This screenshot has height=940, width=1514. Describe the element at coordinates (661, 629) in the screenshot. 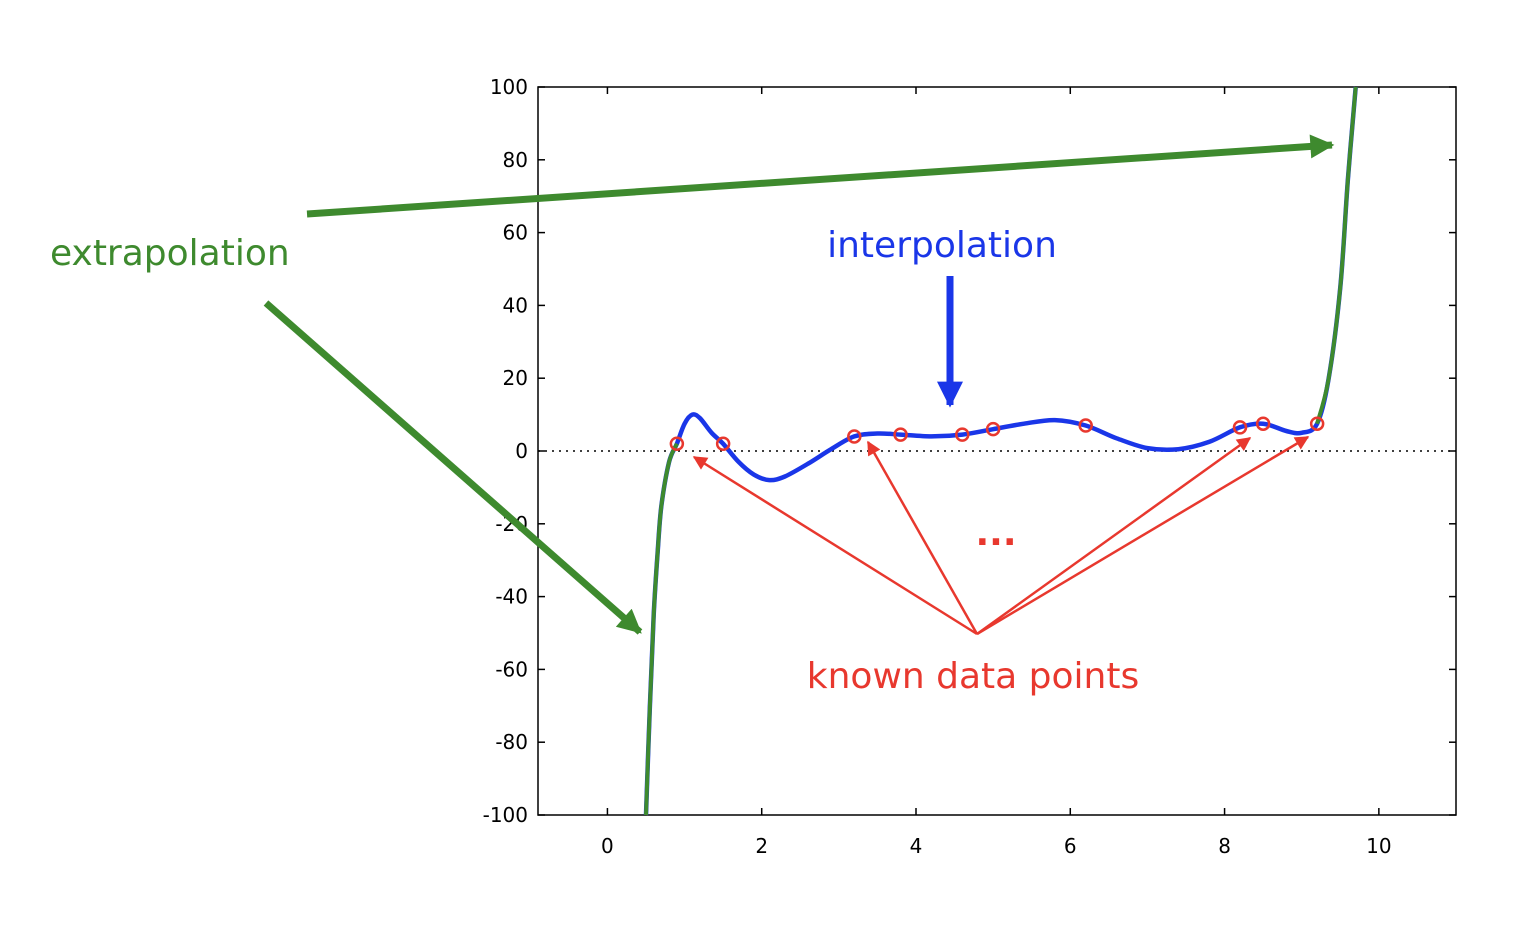

I see `series-extrapolation-left-line` at that location.